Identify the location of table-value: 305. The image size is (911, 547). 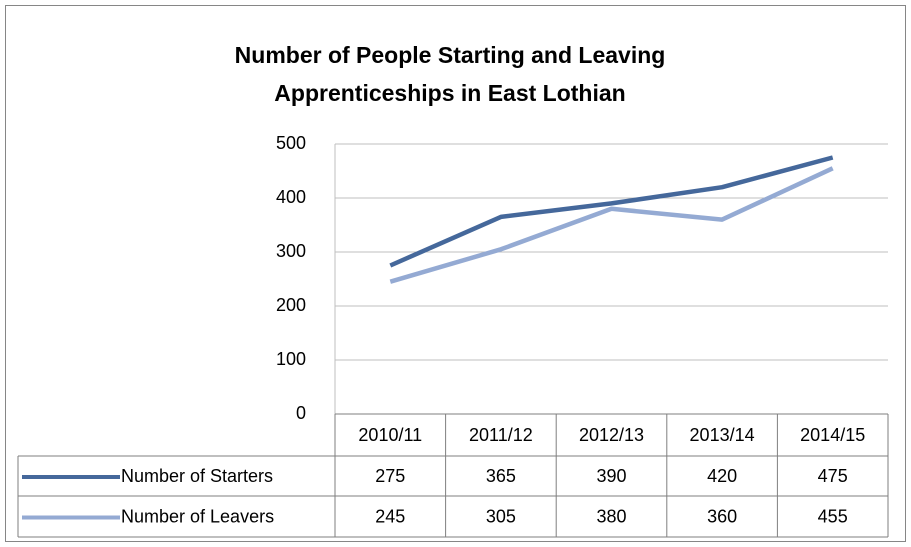
(501, 516).